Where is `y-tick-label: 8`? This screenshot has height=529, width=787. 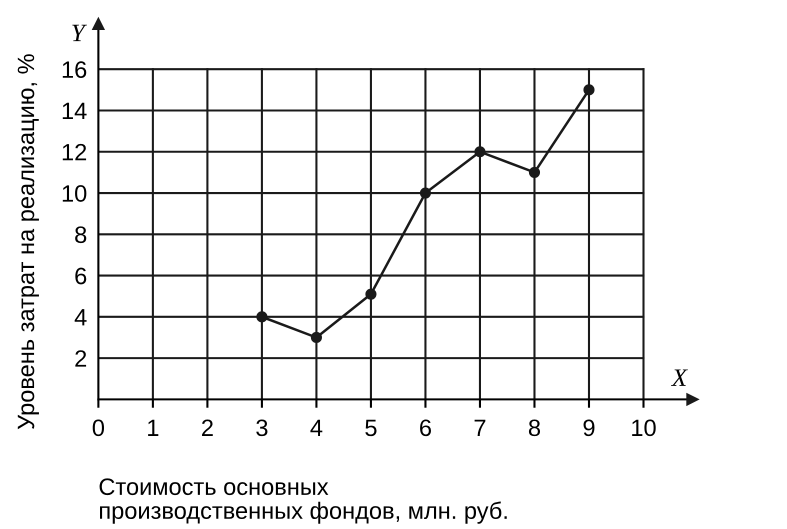 y-tick-label: 8 is located at coordinates (80, 235).